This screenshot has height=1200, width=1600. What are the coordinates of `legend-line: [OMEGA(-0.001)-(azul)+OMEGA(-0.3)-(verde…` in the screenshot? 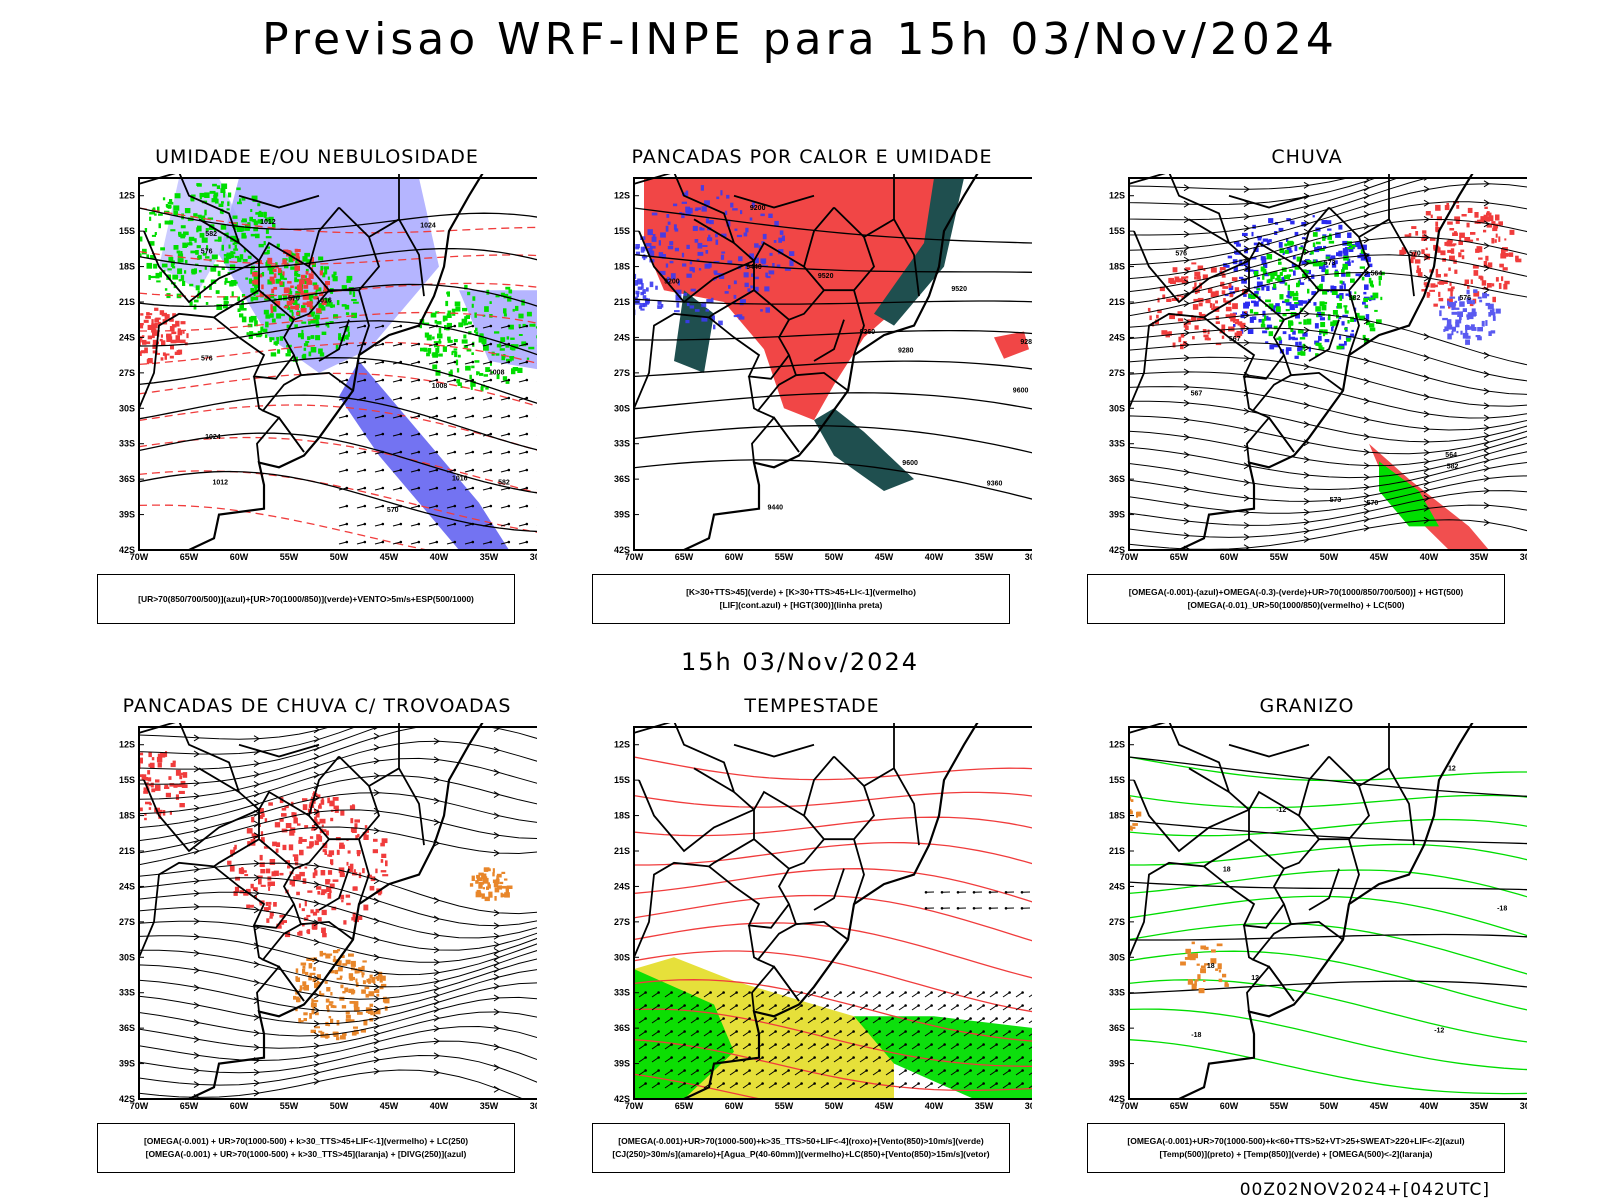 It's located at (1296, 592).